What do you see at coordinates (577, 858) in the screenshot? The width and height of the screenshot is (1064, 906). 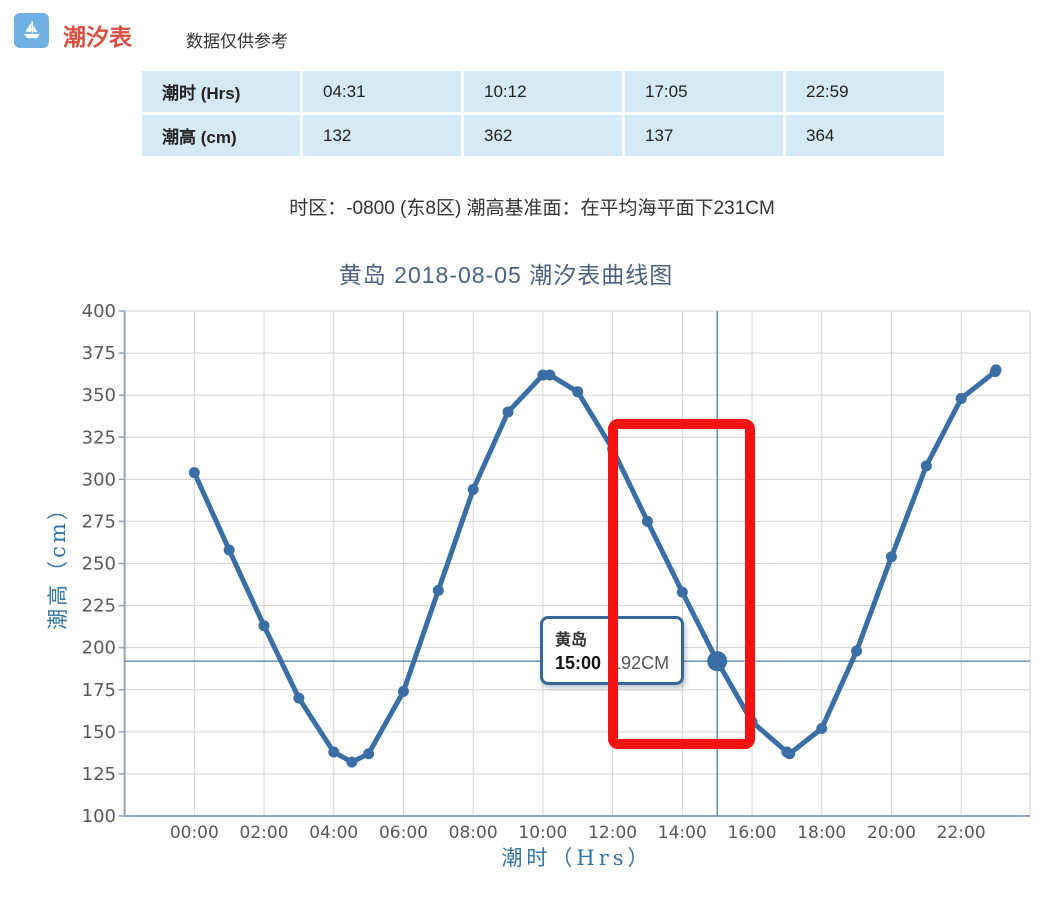 I see `x-axis-title: 潮时（Hrs）` at bounding box center [577, 858].